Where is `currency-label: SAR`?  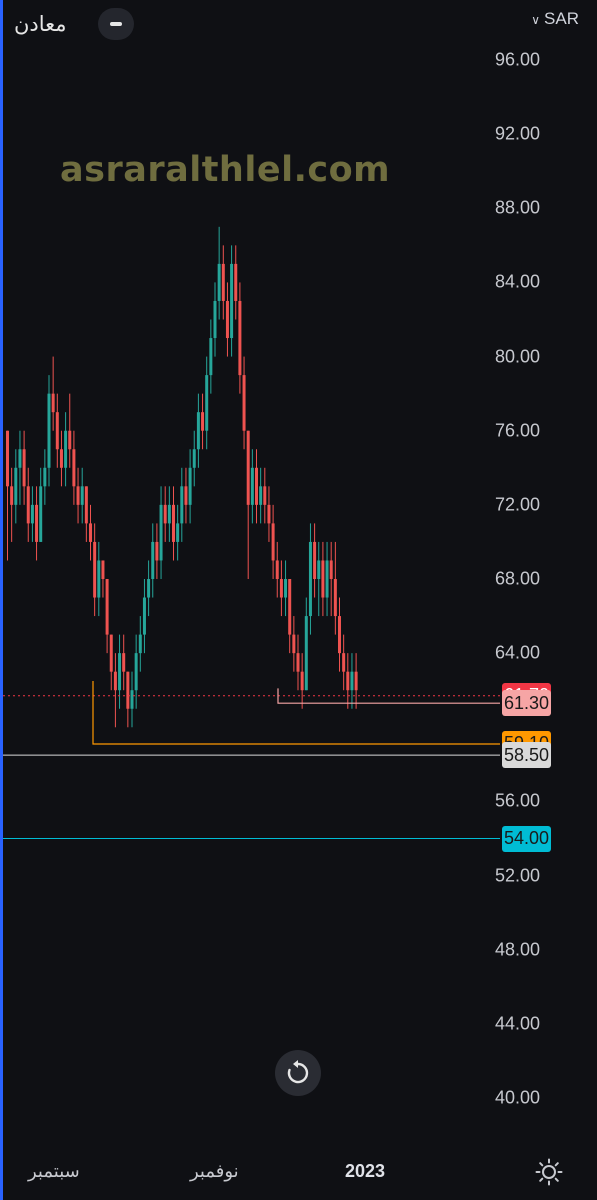 currency-label: SAR is located at coordinates (561, 18).